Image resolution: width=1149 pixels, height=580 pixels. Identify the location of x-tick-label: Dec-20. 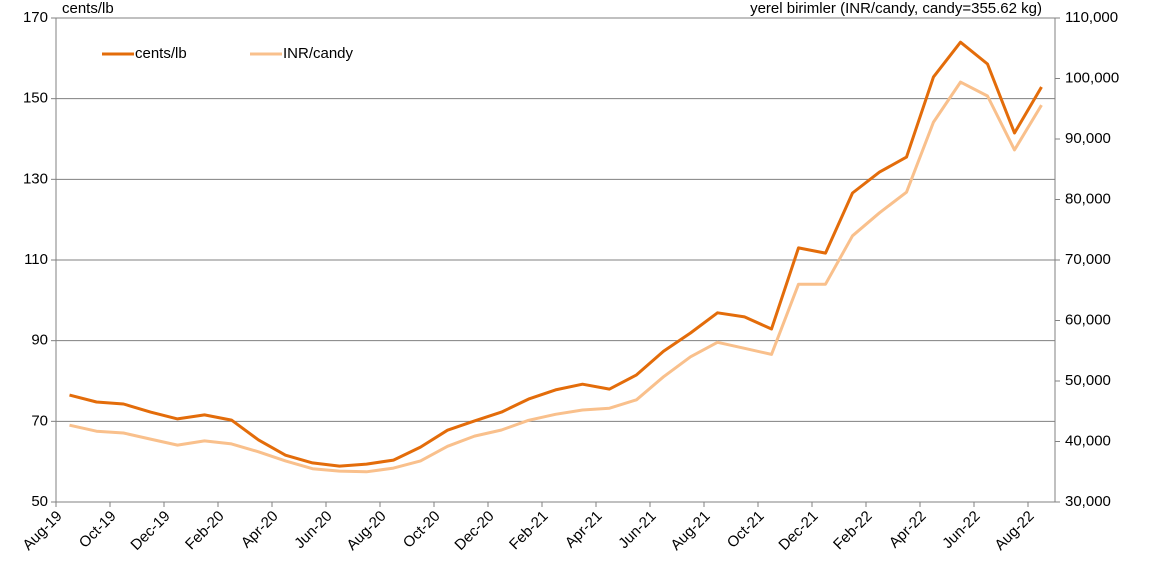
(474, 531).